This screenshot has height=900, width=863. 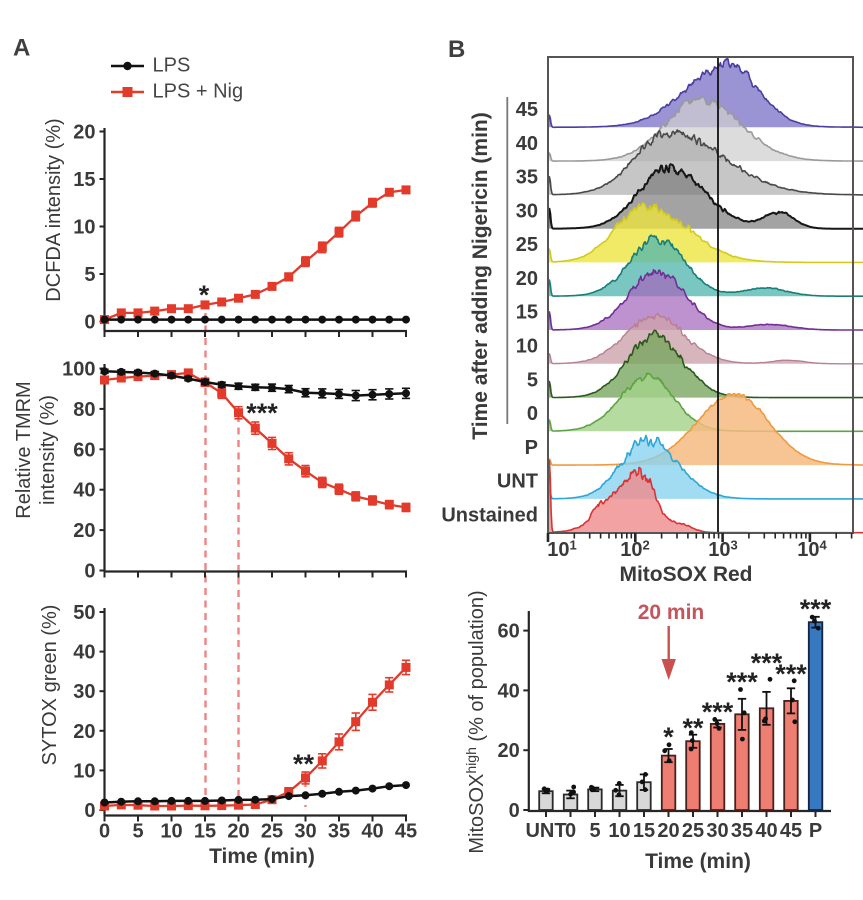 What do you see at coordinates (634, 550) in the screenshot?
I see `svg-text: 10²` at bounding box center [634, 550].